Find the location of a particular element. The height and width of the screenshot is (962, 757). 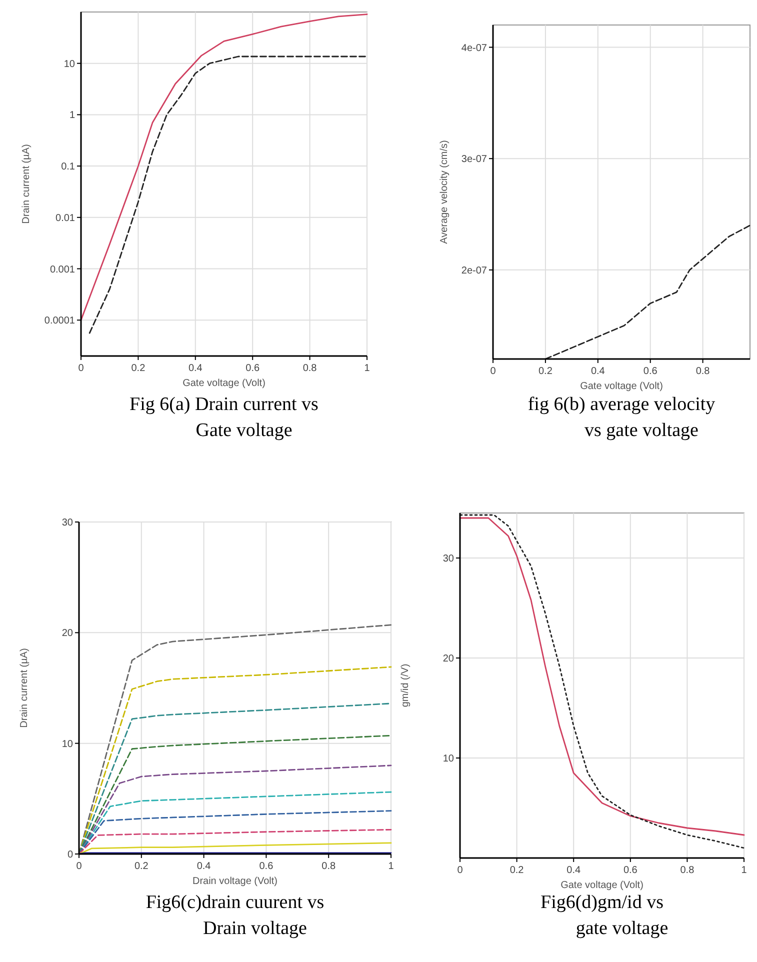

y-tick-label: 0.1 is located at coordinates (68, 167).